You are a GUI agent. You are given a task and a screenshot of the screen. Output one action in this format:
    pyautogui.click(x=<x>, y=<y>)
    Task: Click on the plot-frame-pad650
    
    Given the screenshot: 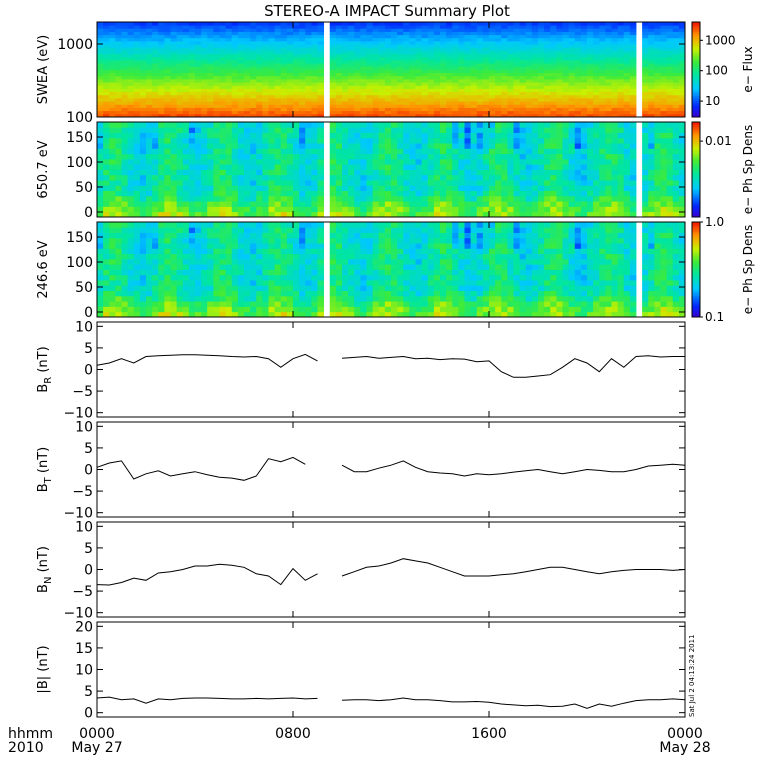 What is the action you would take?
    pyautogui.click(x=391, y=169)
    